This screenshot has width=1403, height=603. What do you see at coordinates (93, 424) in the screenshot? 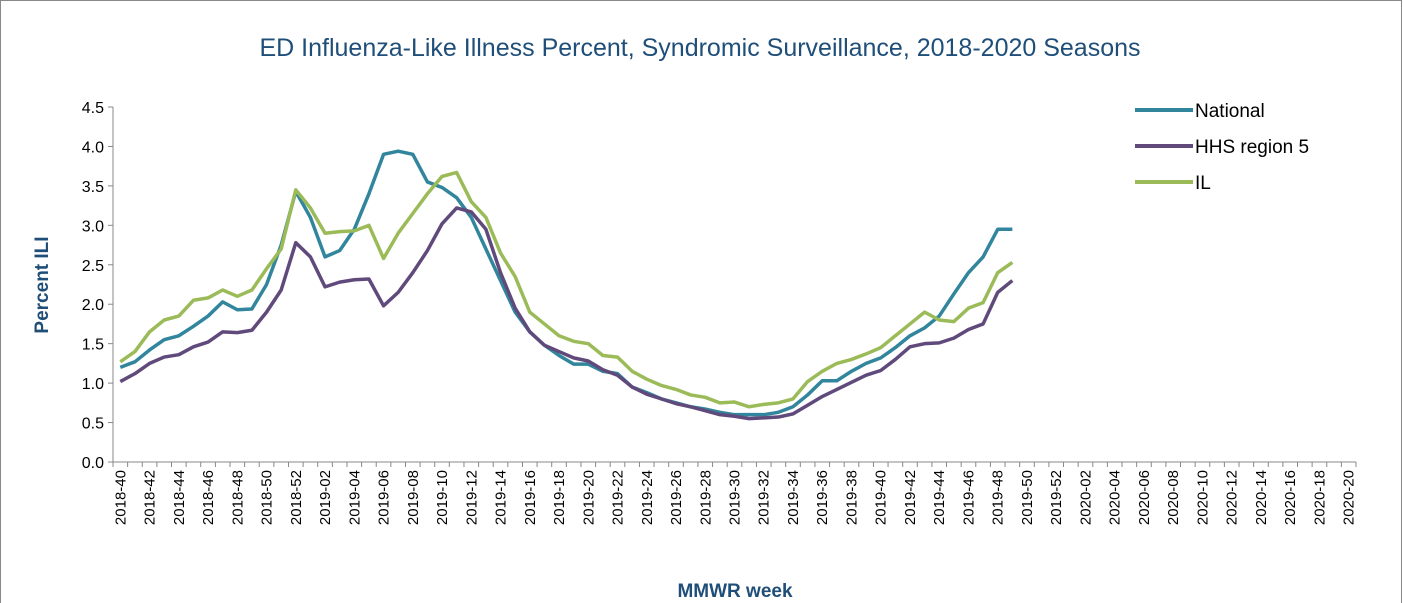
I see `y-tick-label: 0.5` at bounding box center [93, 424].